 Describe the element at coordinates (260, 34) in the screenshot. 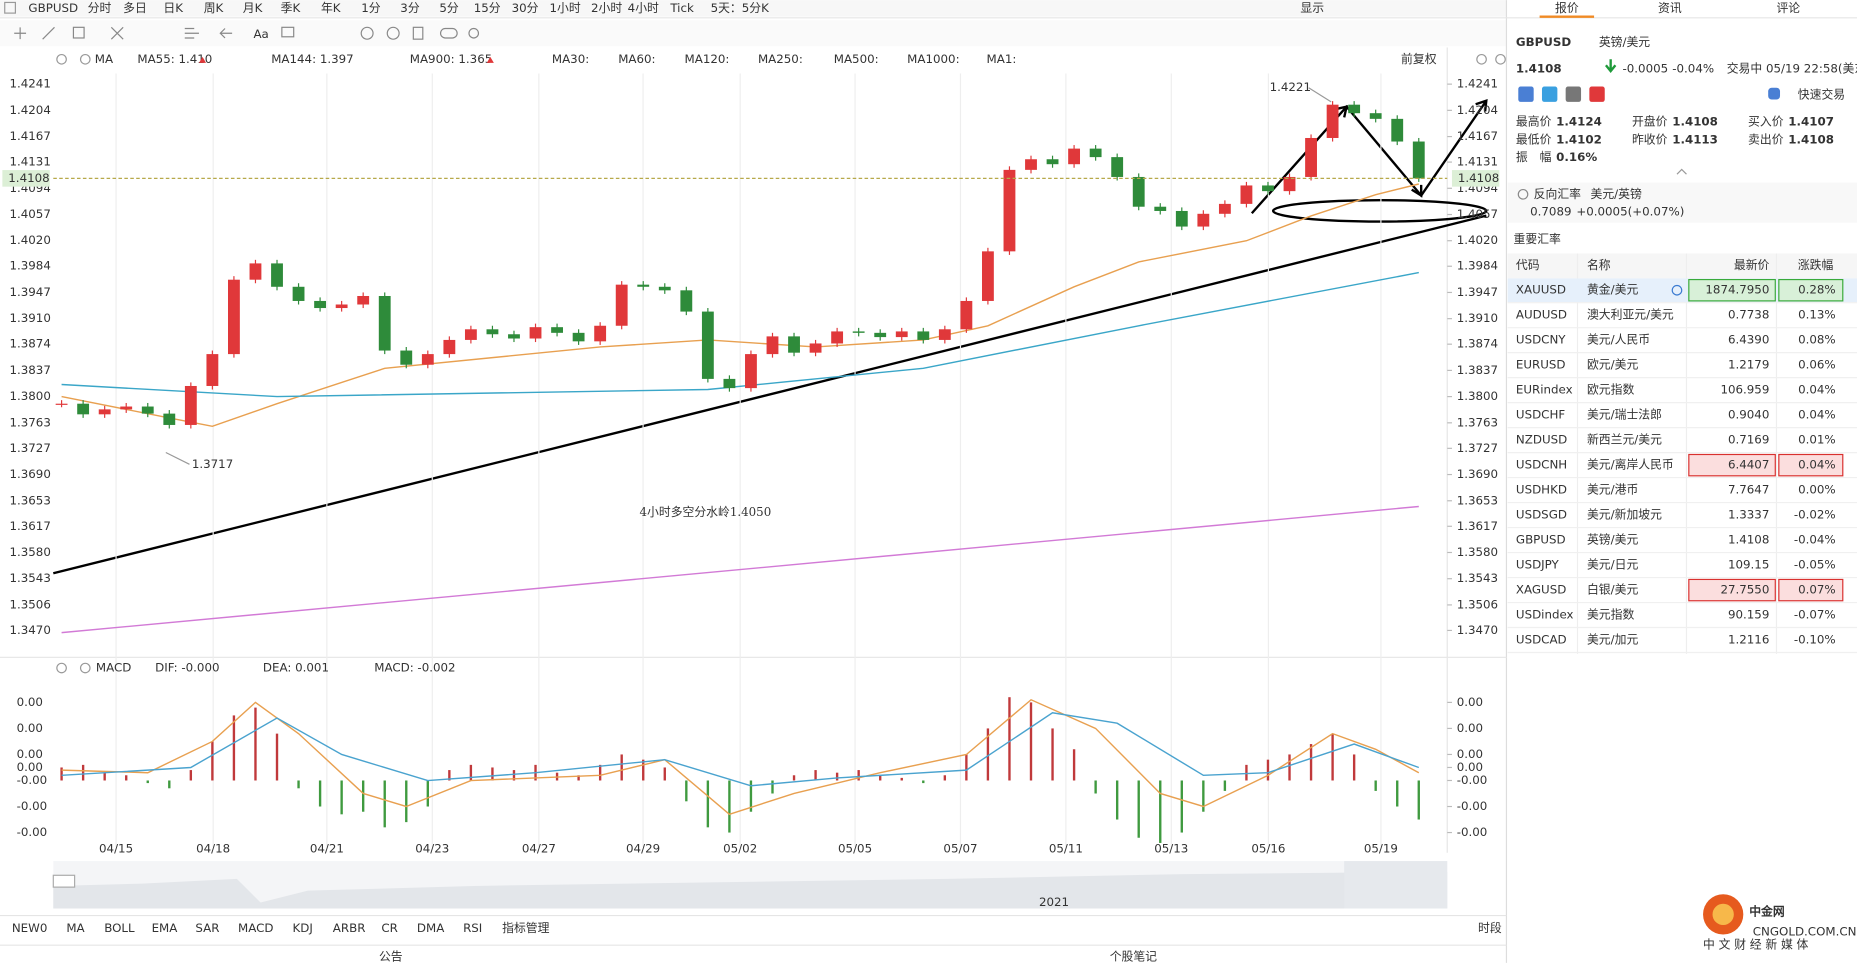

I see `text-tool: Aa` at that location.